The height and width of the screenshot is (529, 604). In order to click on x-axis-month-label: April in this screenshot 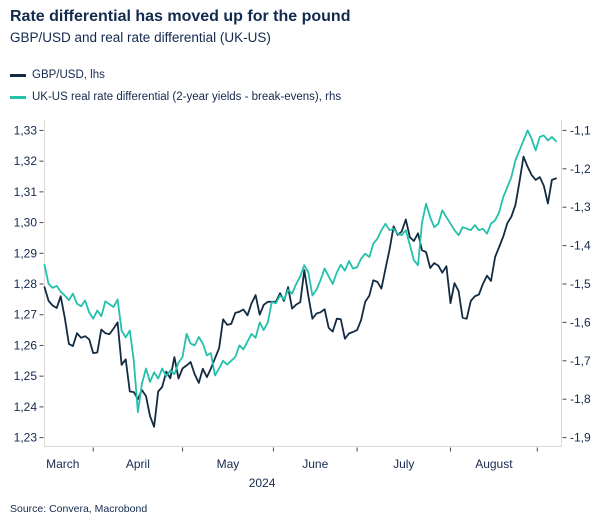, I will do `click(138, 464)`.